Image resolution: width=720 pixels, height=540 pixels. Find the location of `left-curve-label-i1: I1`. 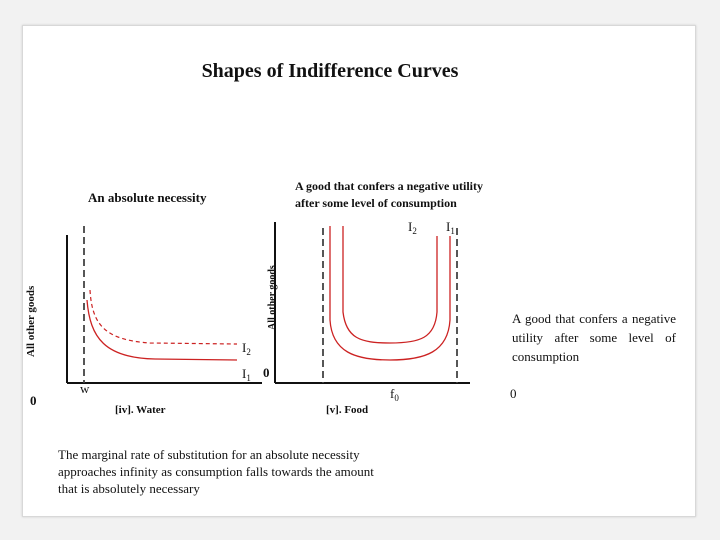

left-curve-label-i1: I1 is located at coordinates (246, 374).